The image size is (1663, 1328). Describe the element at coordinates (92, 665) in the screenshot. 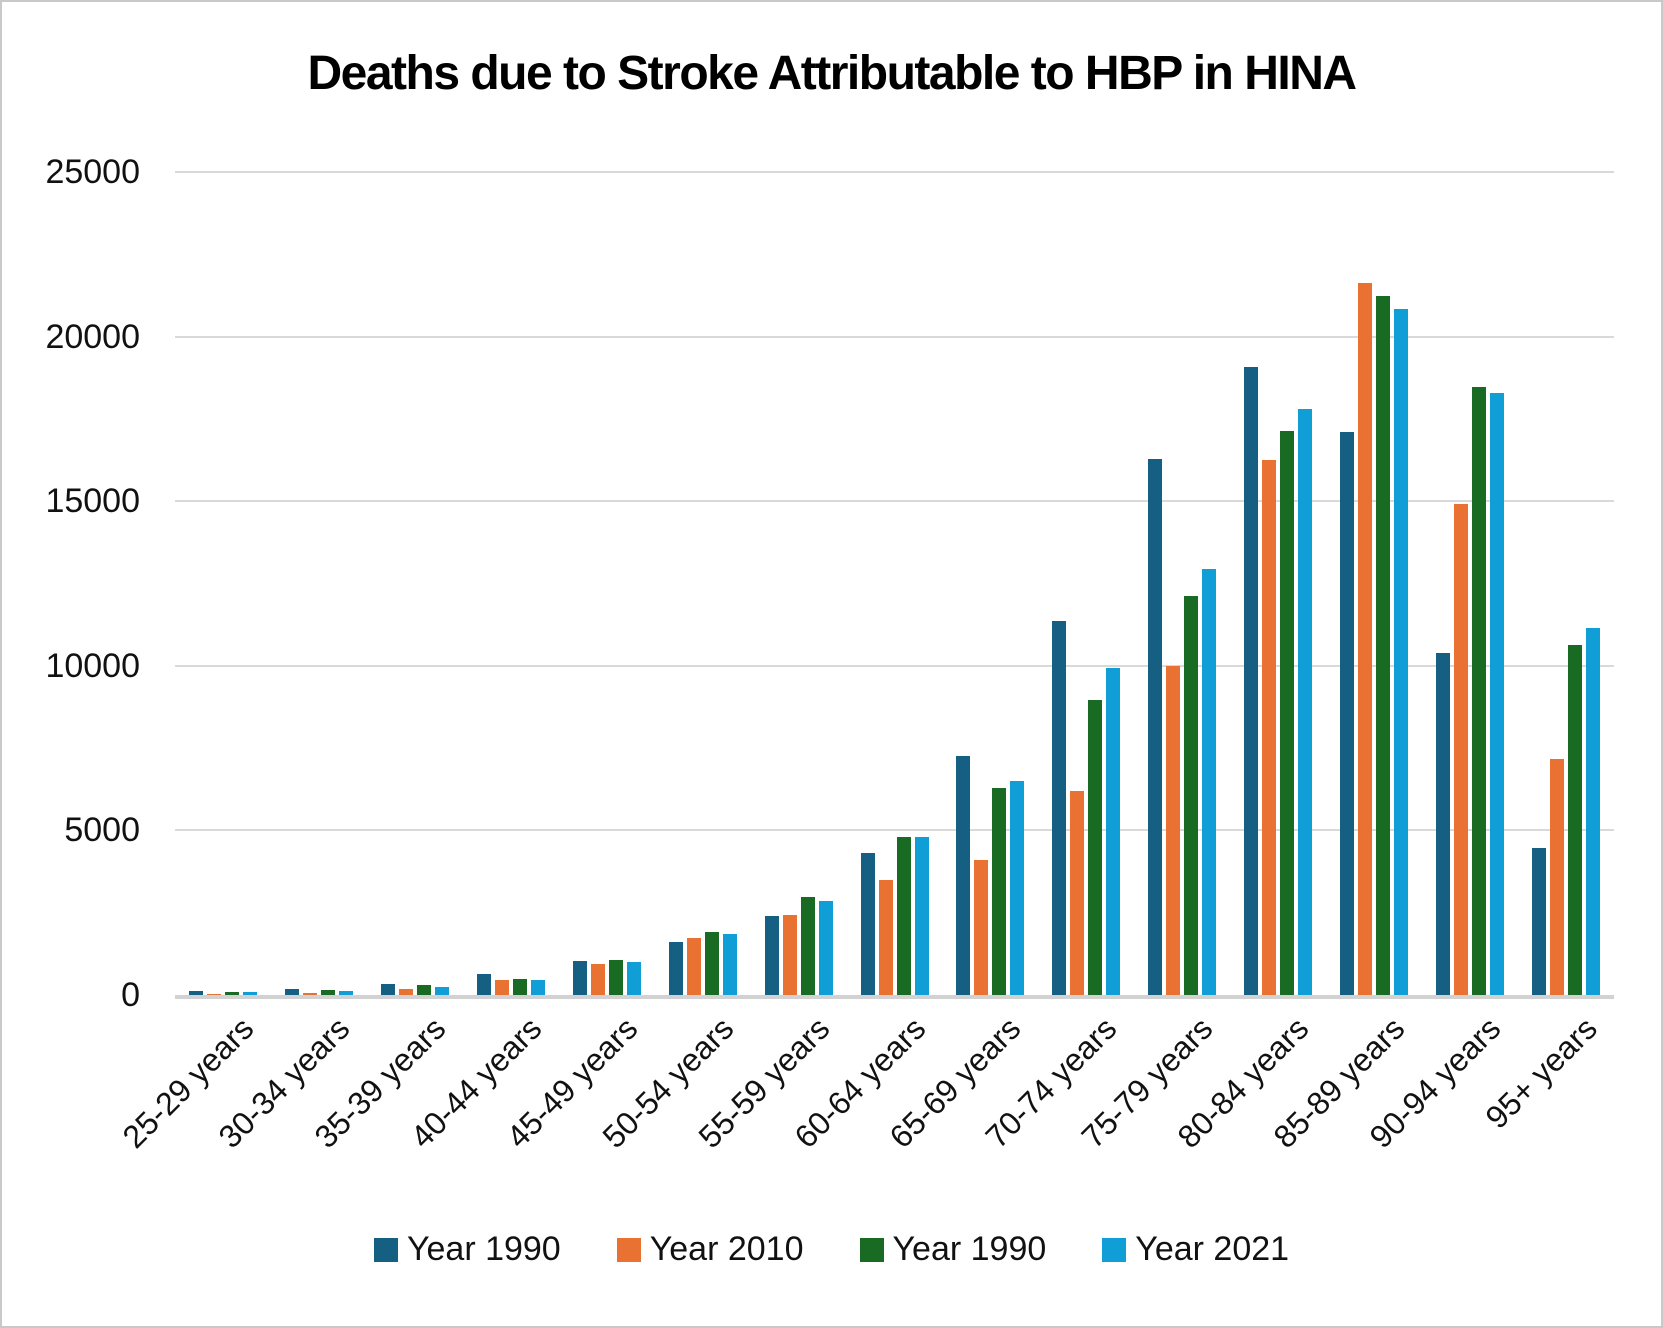

I see `y-axis-tick-label: 10000` at that location.